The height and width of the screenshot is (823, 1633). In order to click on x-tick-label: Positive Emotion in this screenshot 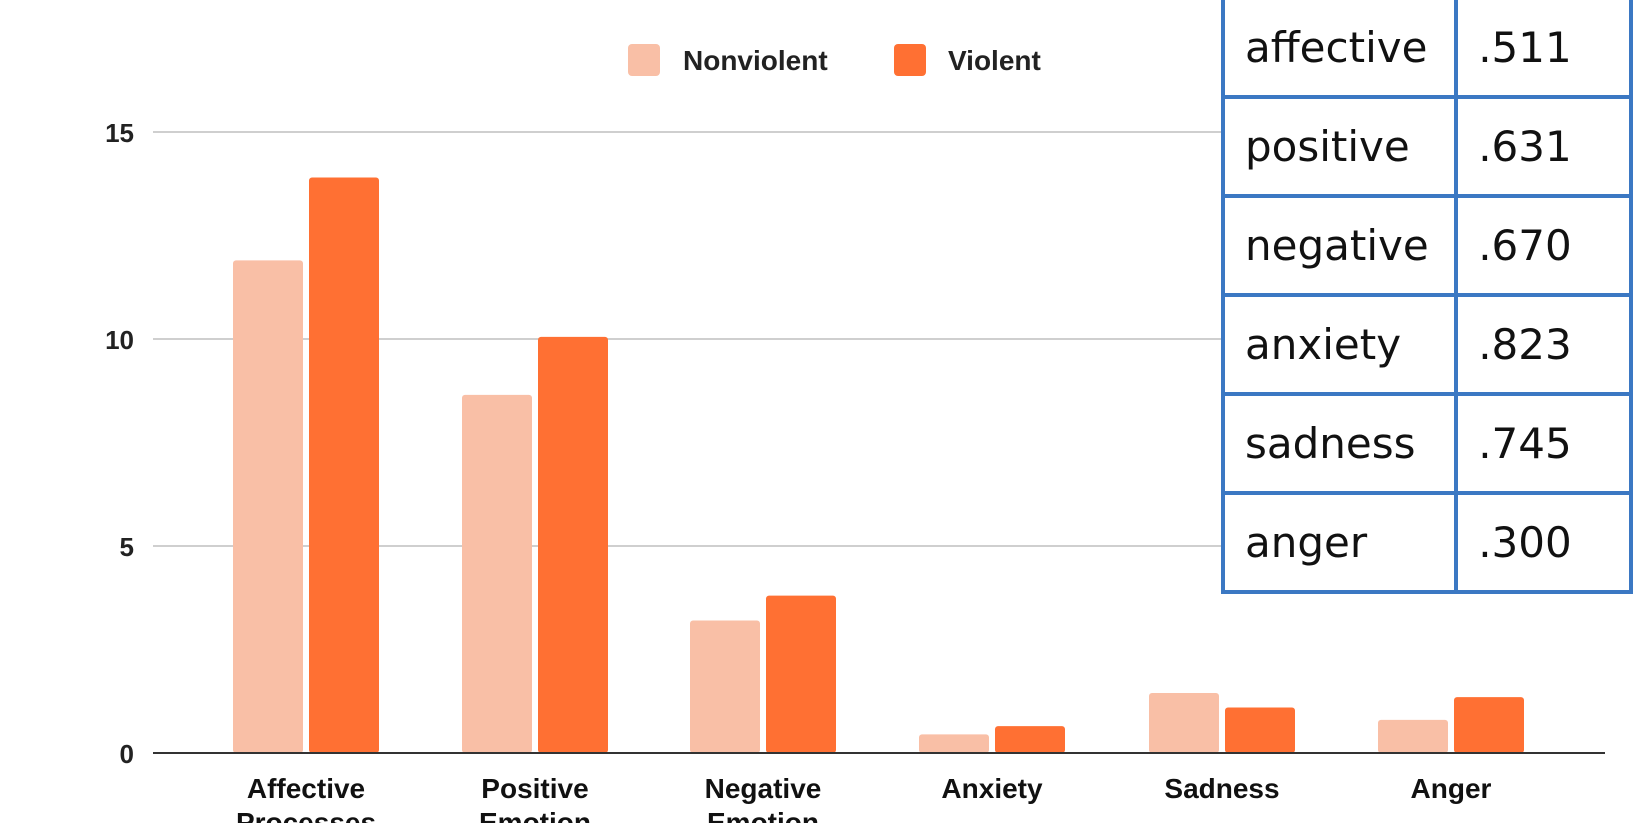, I will do `click(535, 798)`.